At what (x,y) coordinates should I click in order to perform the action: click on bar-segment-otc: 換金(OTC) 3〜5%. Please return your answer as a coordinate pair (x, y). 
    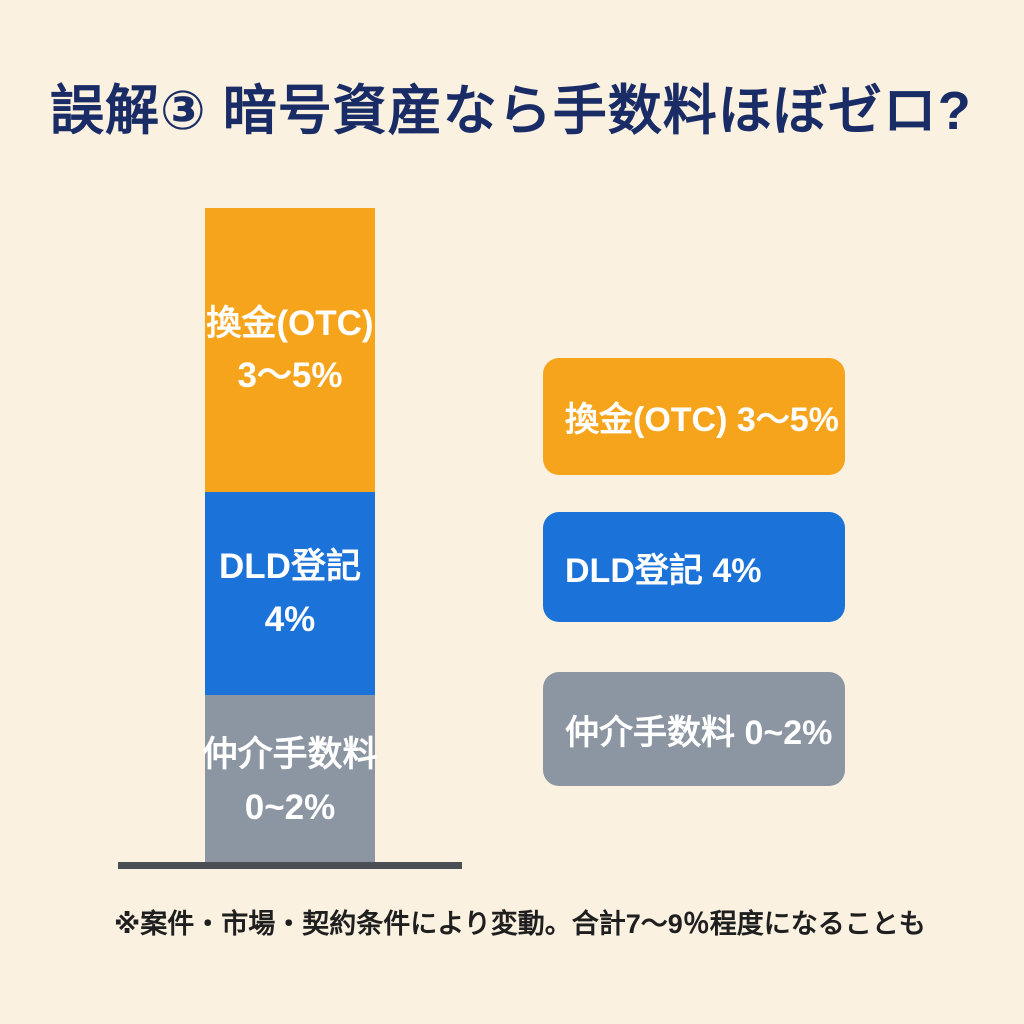
    Looking at the image, I should click on (290, 350).